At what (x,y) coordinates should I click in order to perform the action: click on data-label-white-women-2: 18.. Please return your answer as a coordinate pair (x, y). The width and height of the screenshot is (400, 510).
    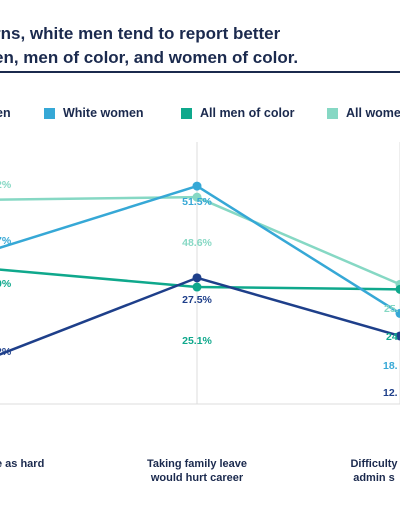
    Looking at the image, I should click on (390, 366).